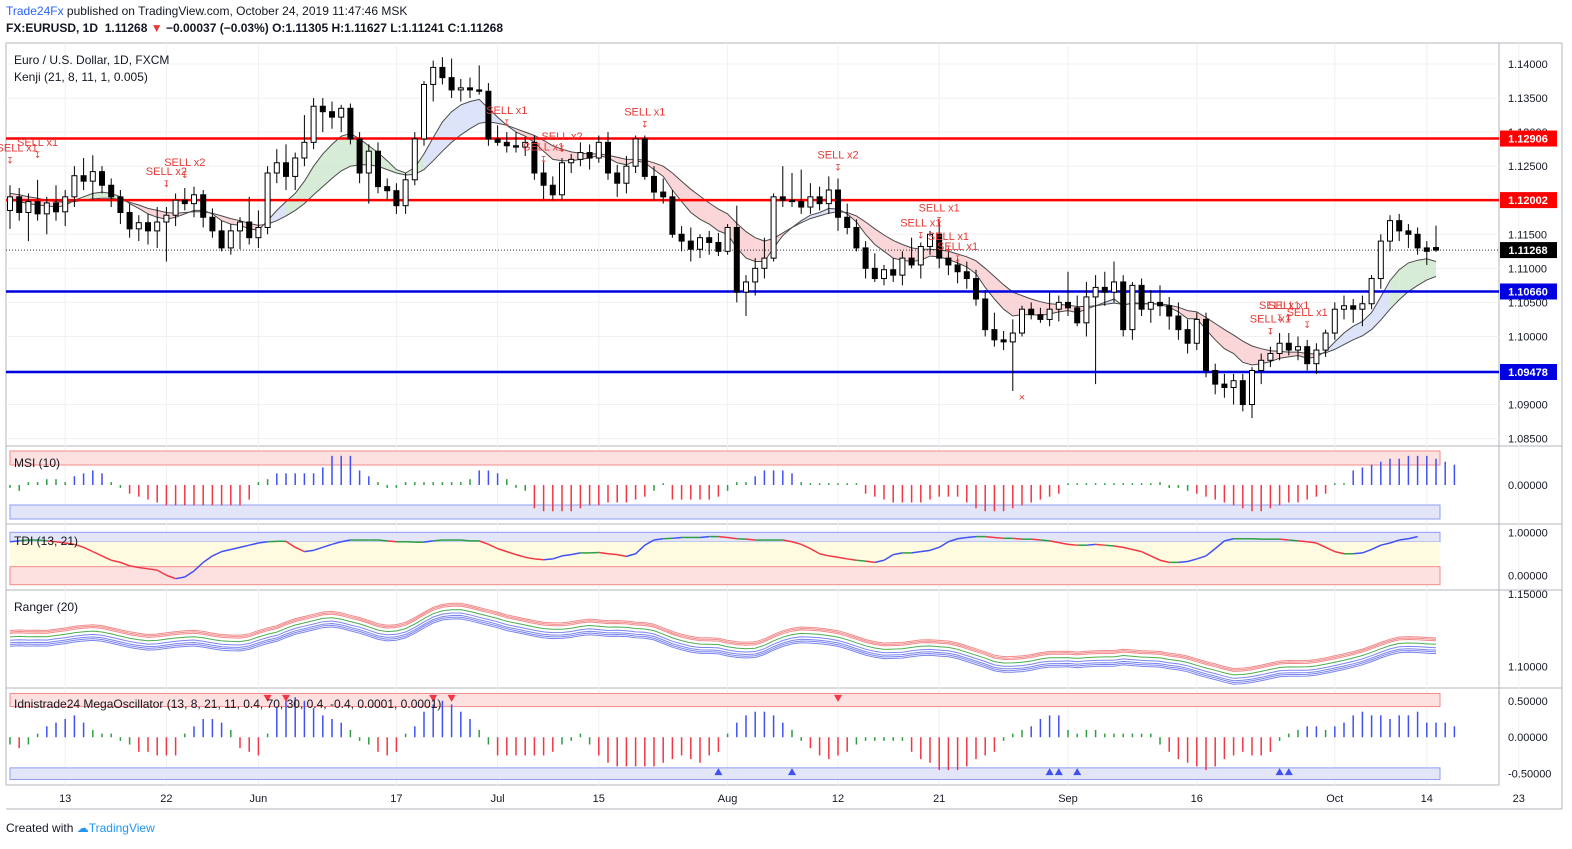  I want to click on author-link: Trade24Fx, so click(35, 11).